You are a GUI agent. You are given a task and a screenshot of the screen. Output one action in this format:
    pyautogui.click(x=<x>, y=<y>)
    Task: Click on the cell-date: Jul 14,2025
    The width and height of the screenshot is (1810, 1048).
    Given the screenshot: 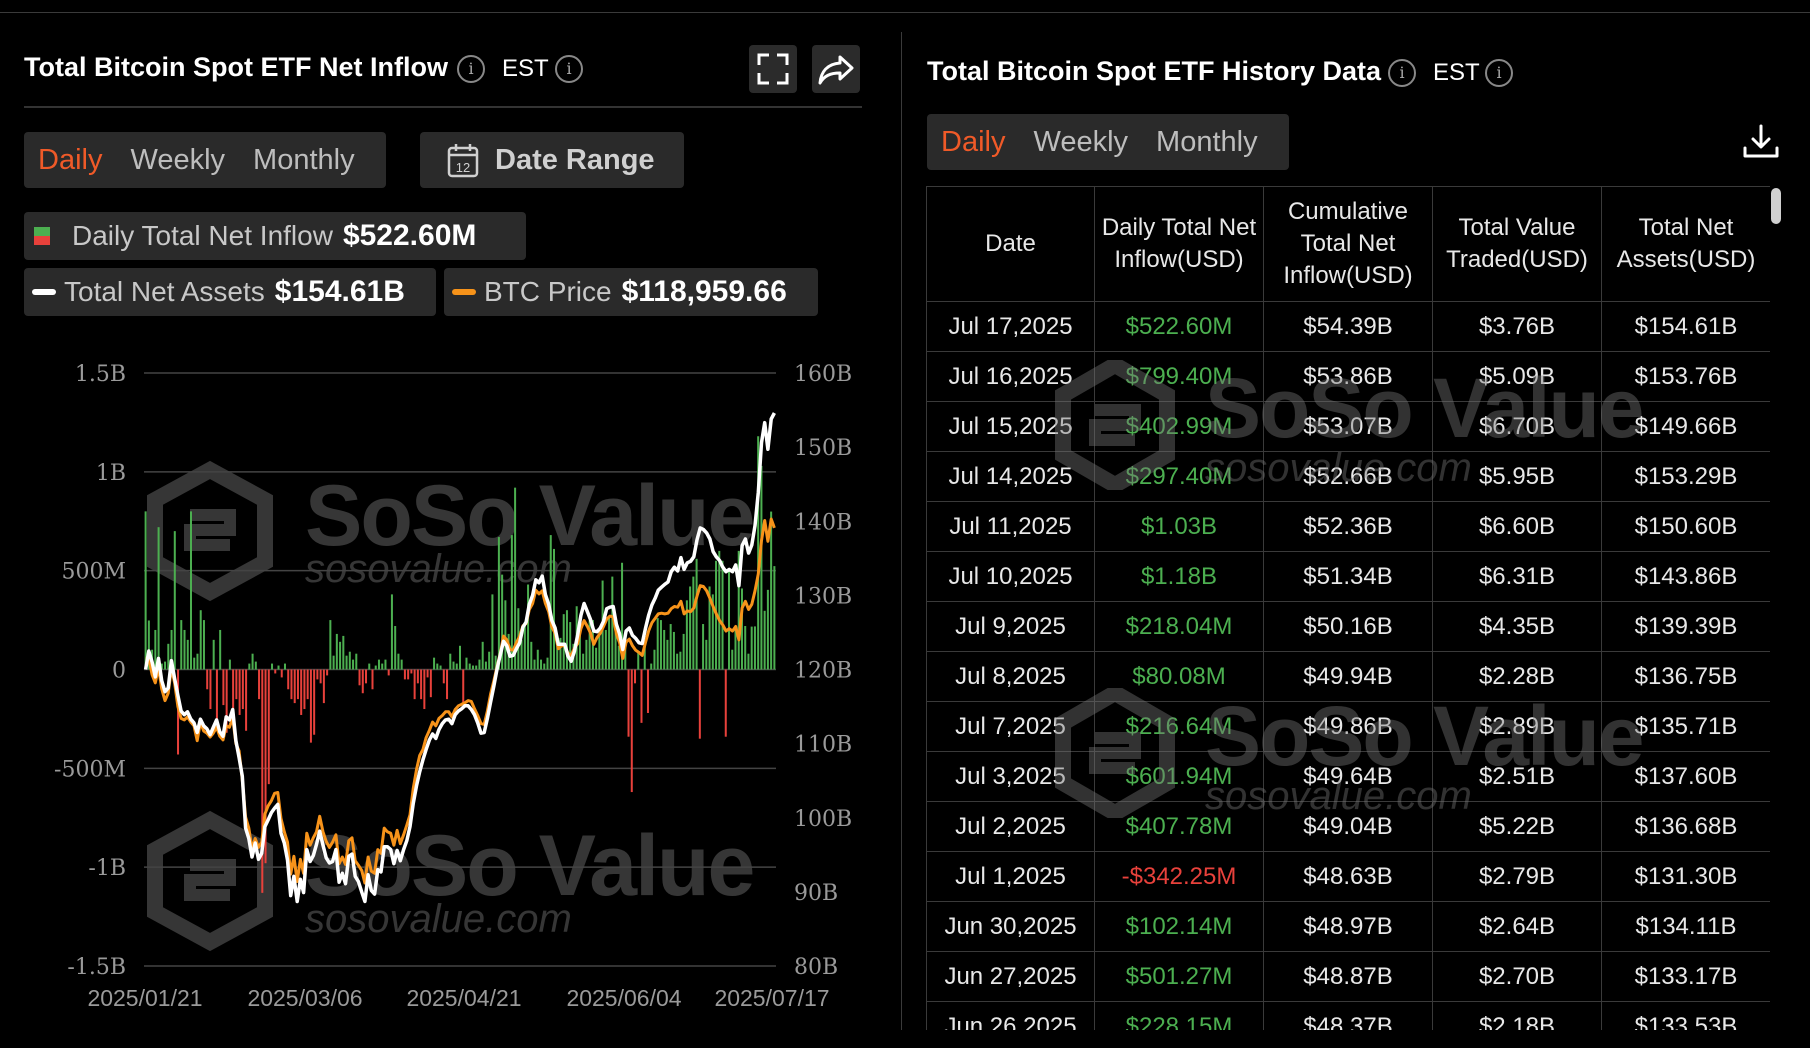 What is the action you would take?
    pyautogui.click(x=1010, y=476)
    